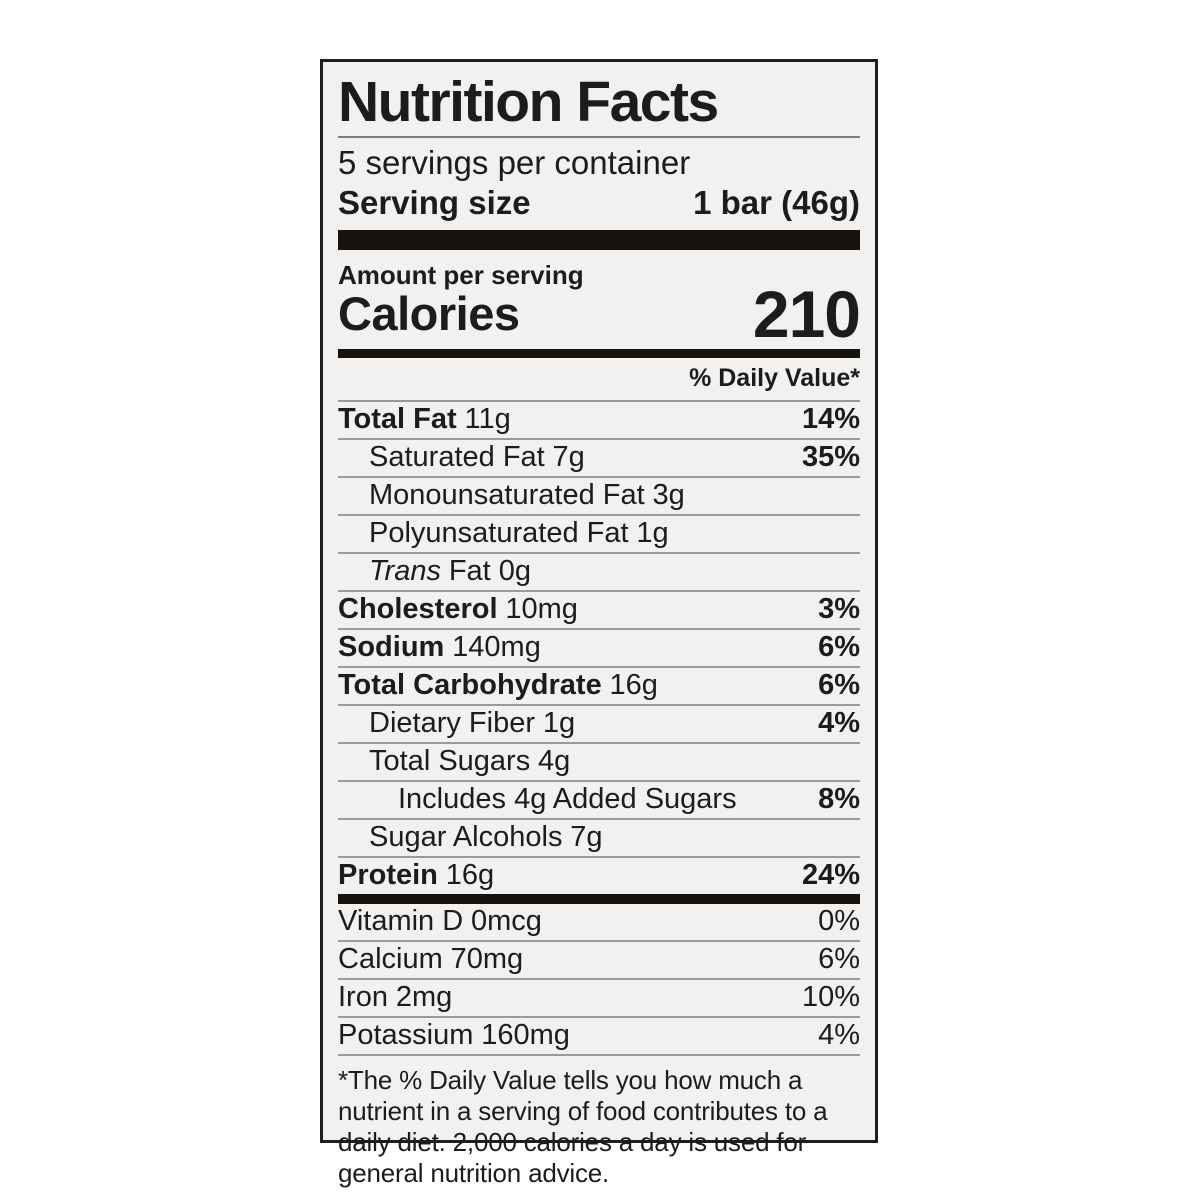 The height and width of the screenshot is (1200, 1200). I want to click on nutrient-row-total-carbohydrate: Total Carbohydrate 16g 6%, so click(599, 687).